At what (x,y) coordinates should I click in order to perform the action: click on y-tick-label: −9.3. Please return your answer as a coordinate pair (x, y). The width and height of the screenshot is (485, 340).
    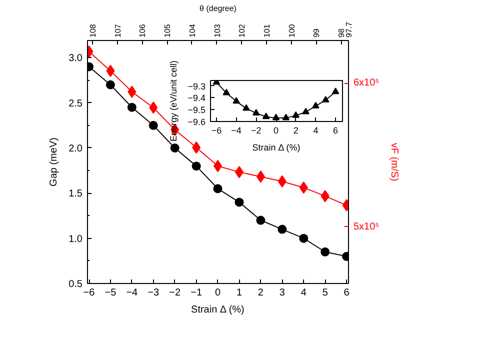
    Looking at the image, I should click on (197, 86).